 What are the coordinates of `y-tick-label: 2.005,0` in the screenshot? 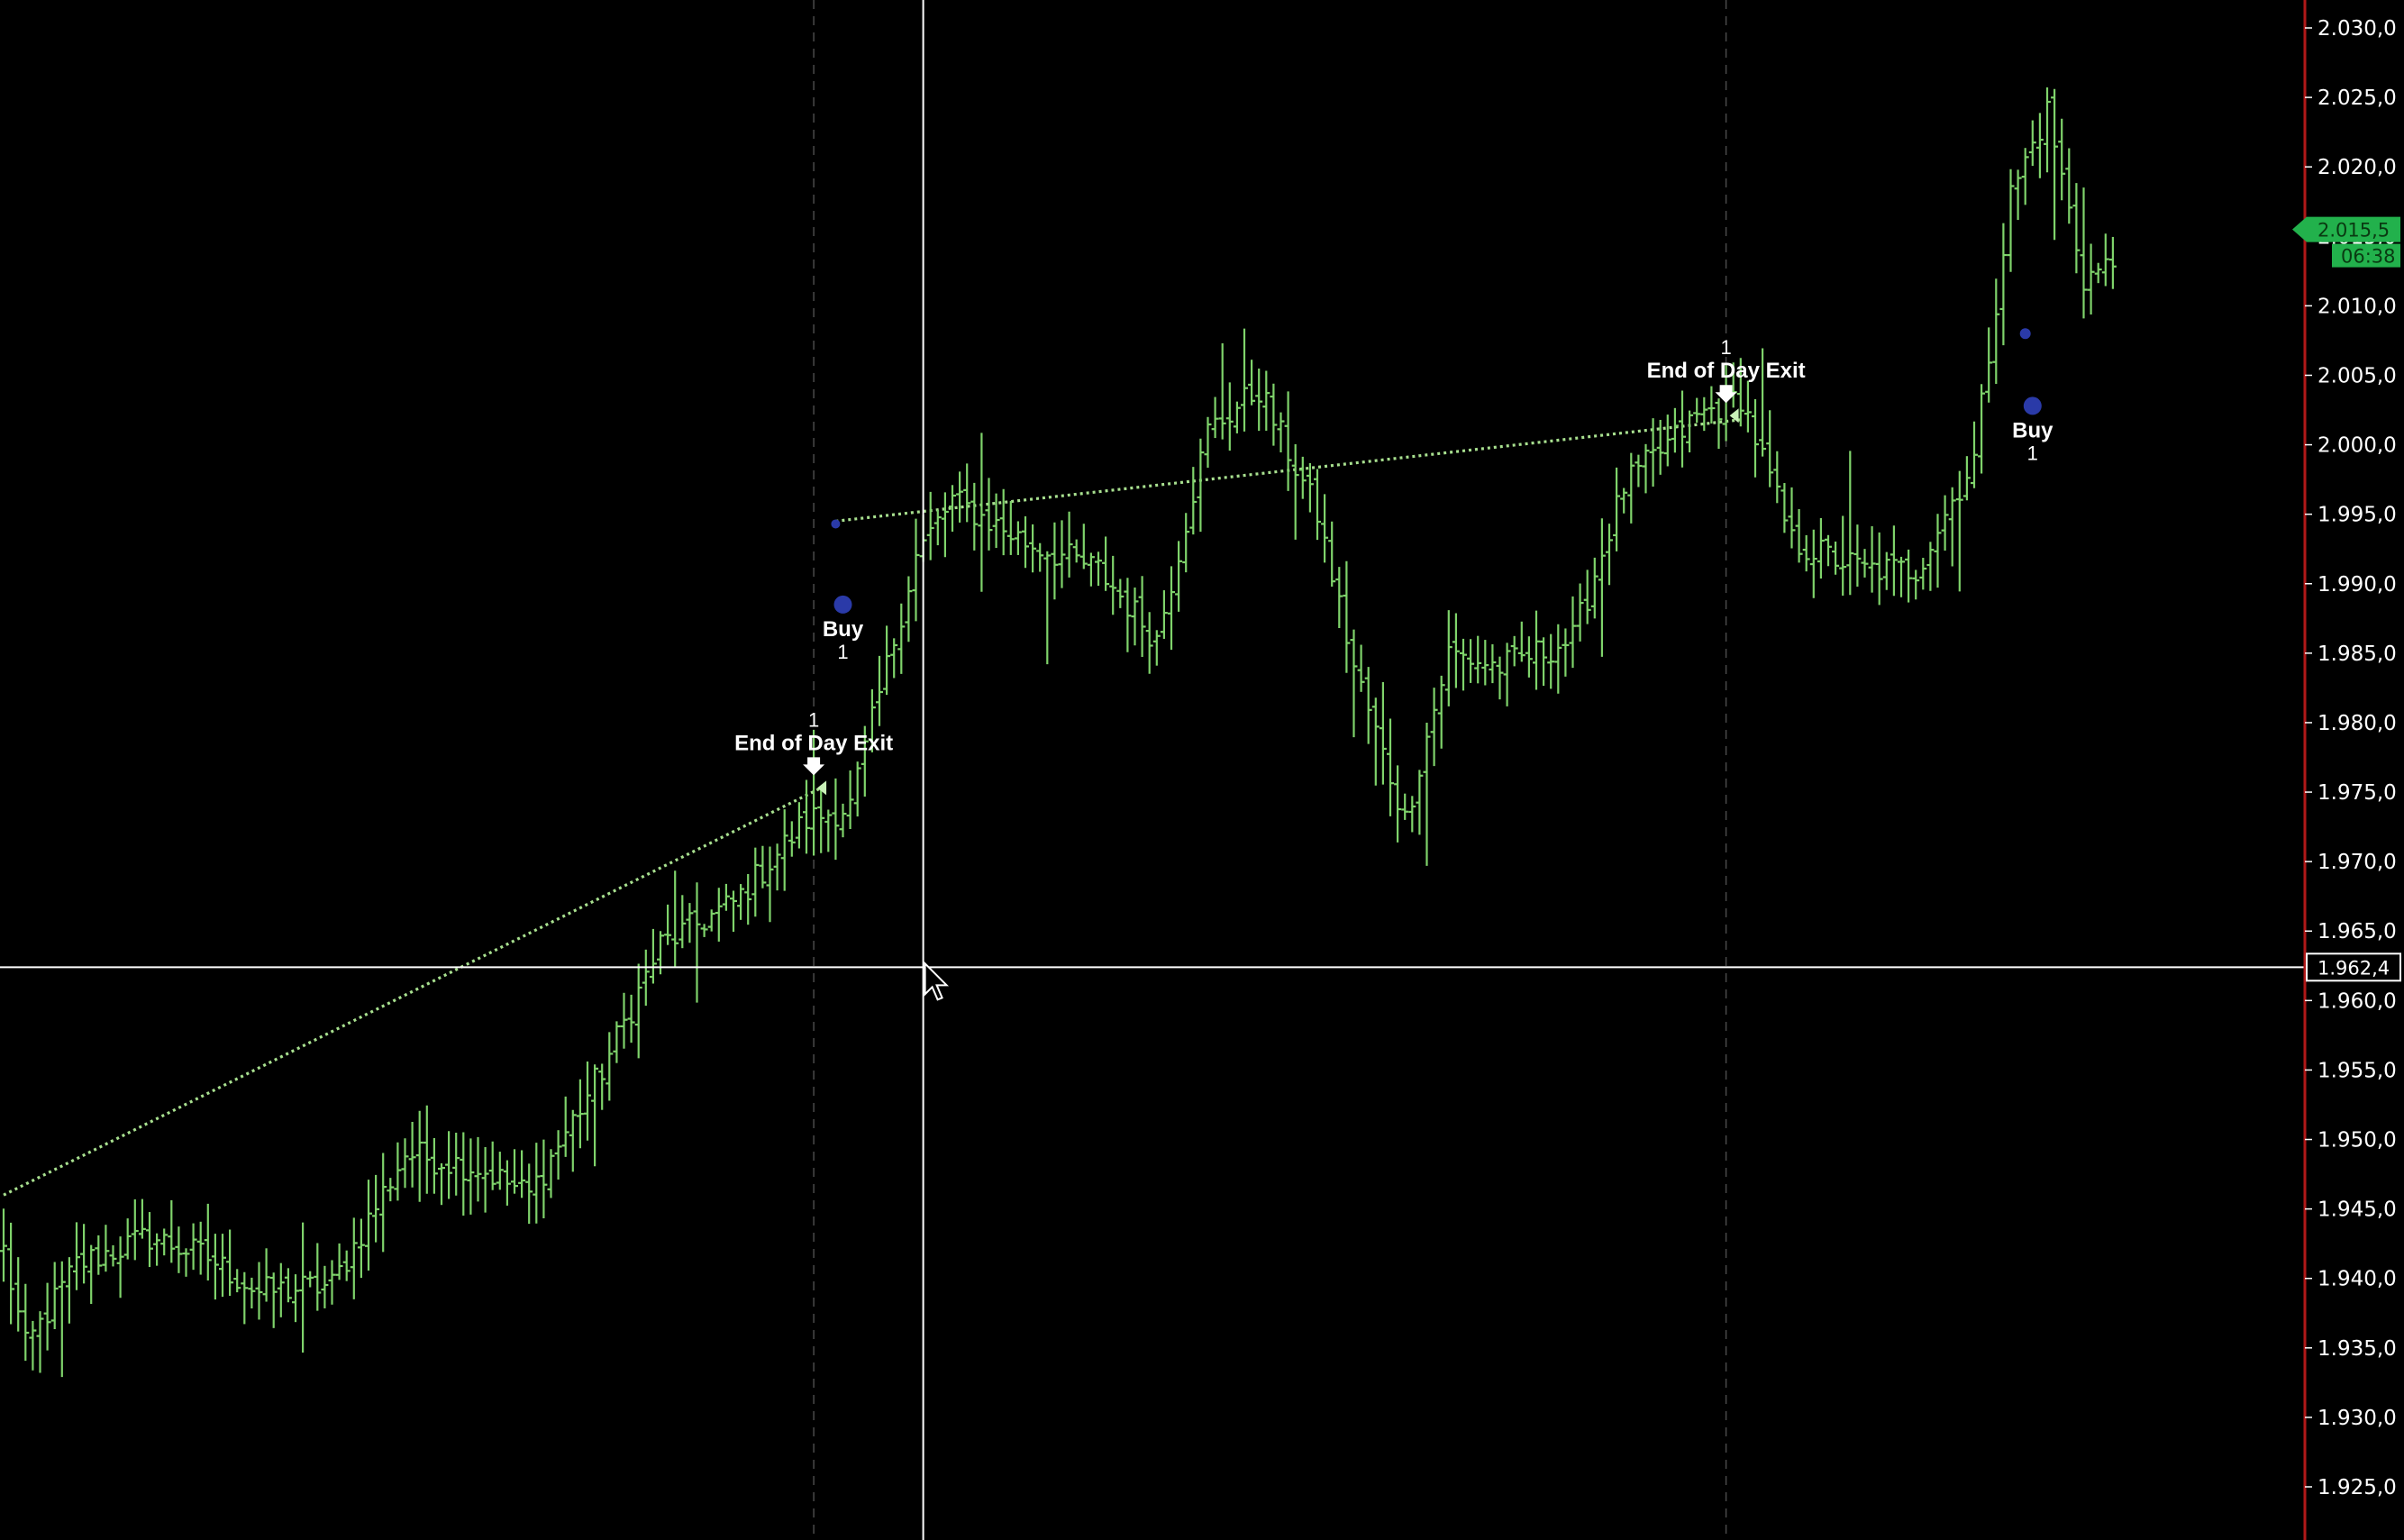 It's located at (2357, 375).